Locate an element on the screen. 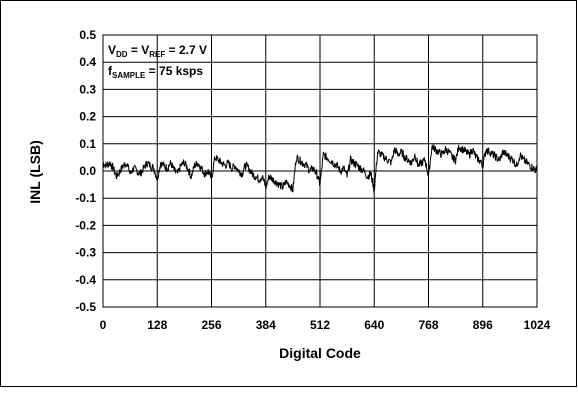  annotation-f: f is located at coordinates (110, 71).